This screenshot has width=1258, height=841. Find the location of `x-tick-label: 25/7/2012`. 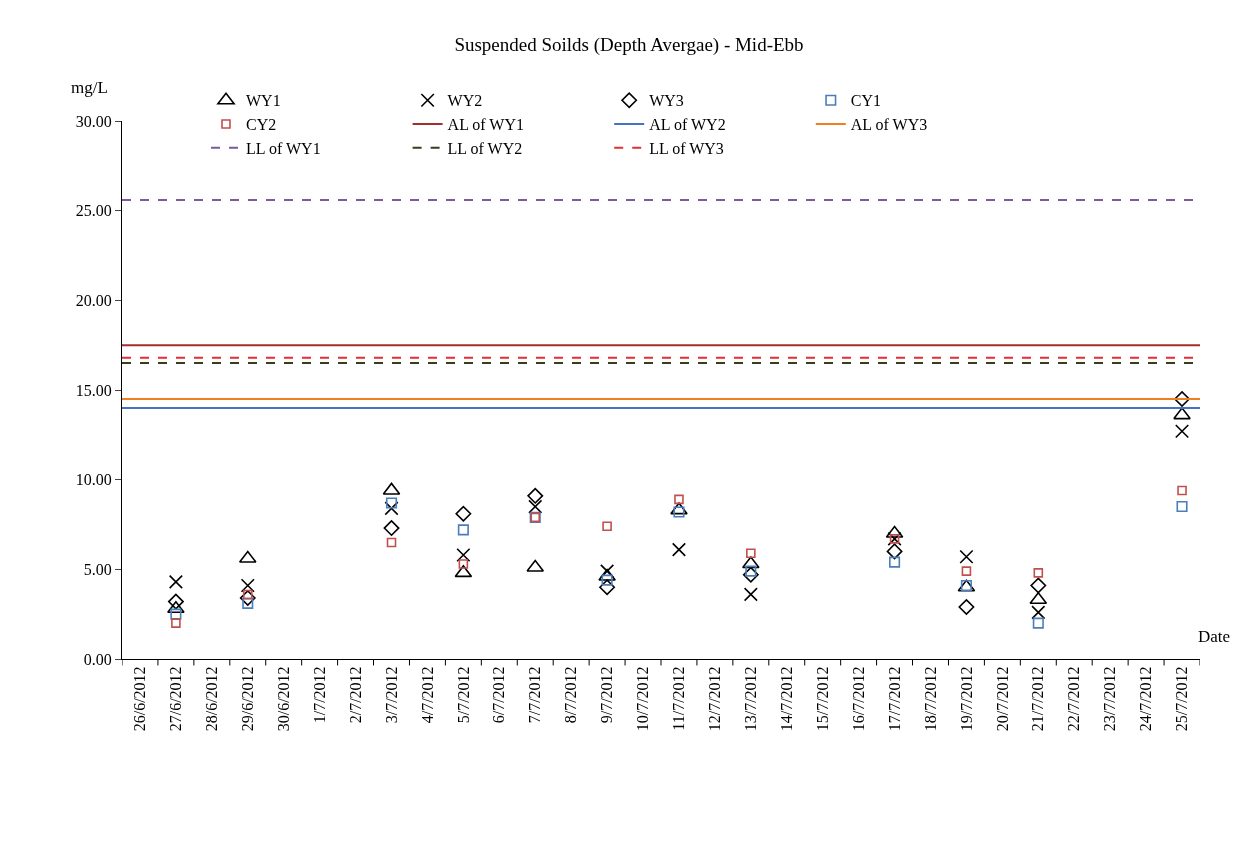

x-tick-label: 25/7/2012 is located at coordinates (1182, 699).